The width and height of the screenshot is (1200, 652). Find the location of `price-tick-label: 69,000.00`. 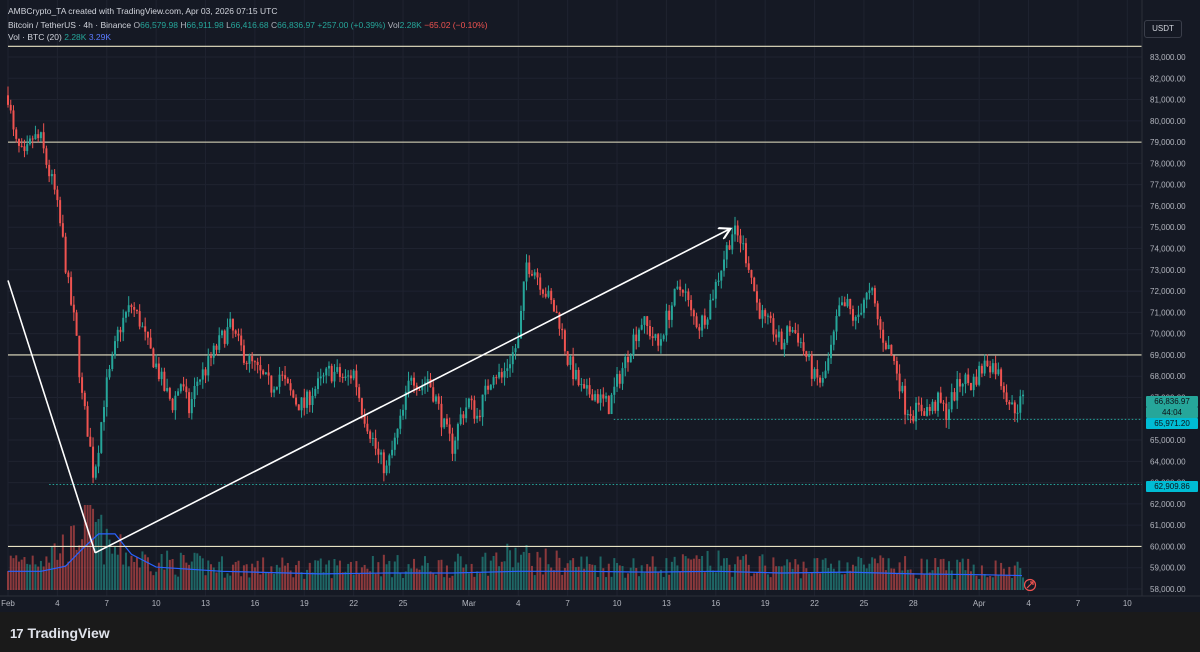

price-tick-label: 69,000.00 is located at coordinates (1168, 355).